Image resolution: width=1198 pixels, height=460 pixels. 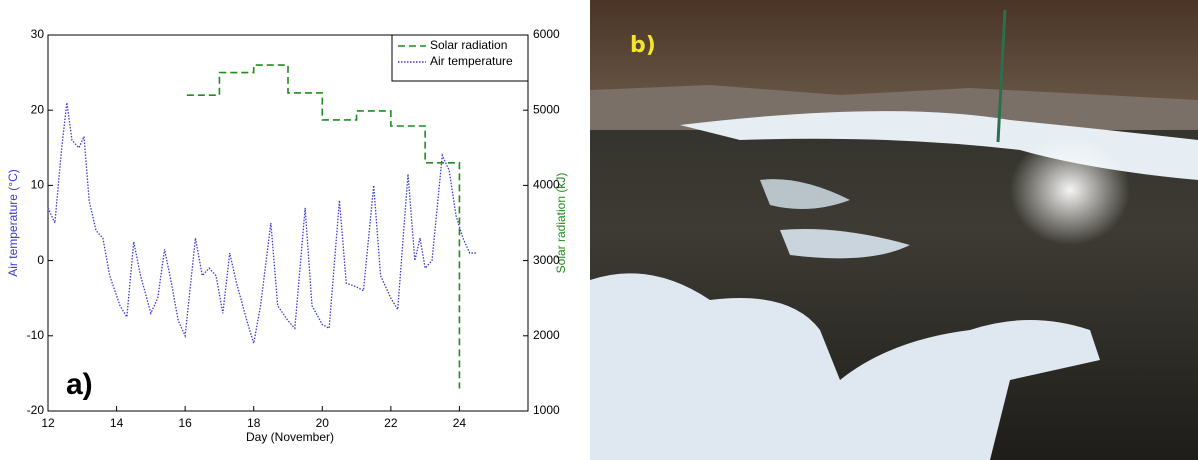 What do you see at coordinates (38, 185) in the screenshot?
I see `y-tick-label: 10` at bounding box center [38, 185].